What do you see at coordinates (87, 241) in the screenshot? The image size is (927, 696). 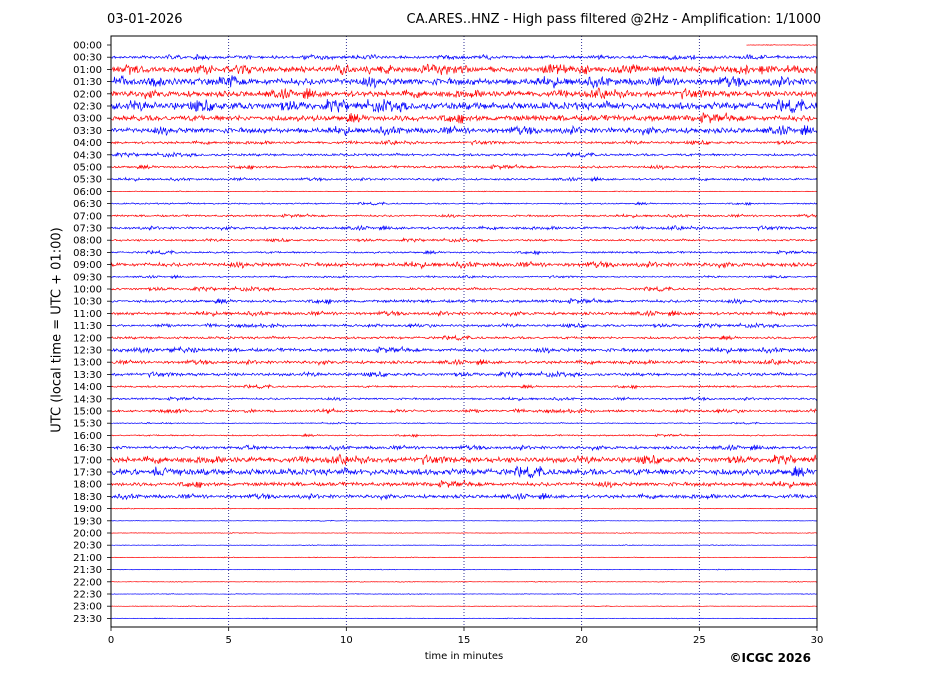 I see `row-time-label: 08:00` at bounding box center [87, 241].